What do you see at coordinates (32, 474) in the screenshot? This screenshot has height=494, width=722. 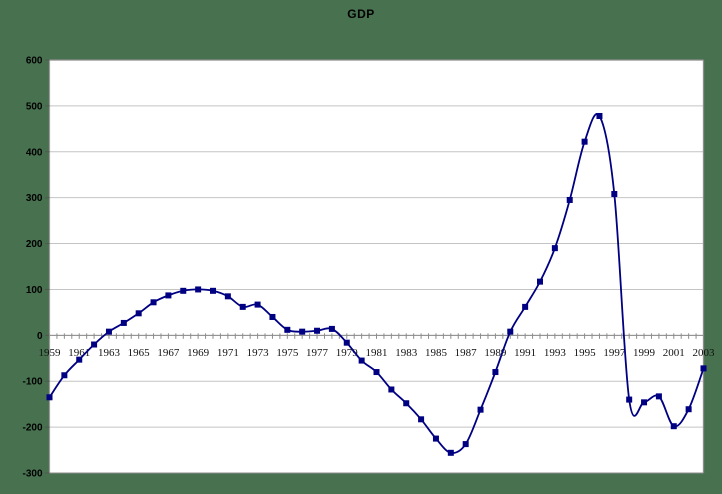 I see `y-tick-label: -300` at bounding box center [32, 474].